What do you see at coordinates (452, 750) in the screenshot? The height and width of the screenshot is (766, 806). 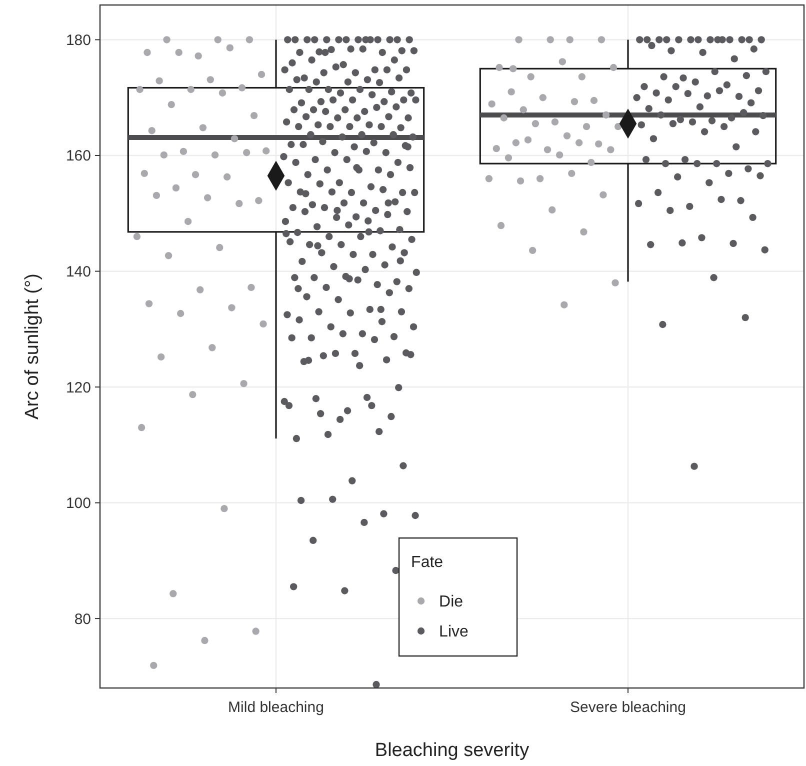 I see `x-axis-title: Bleaching severity` at bounding box center [452, 750].